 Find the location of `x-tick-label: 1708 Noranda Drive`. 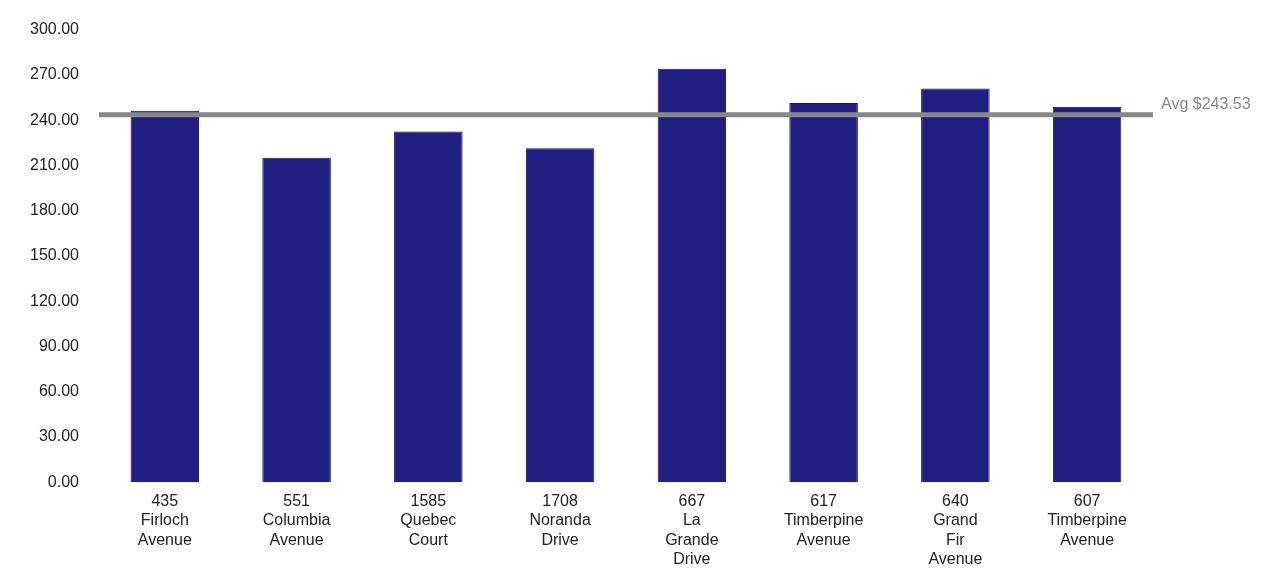

x-tick-label: 1708 Noranda Drive is located at coordinates (560, 520).